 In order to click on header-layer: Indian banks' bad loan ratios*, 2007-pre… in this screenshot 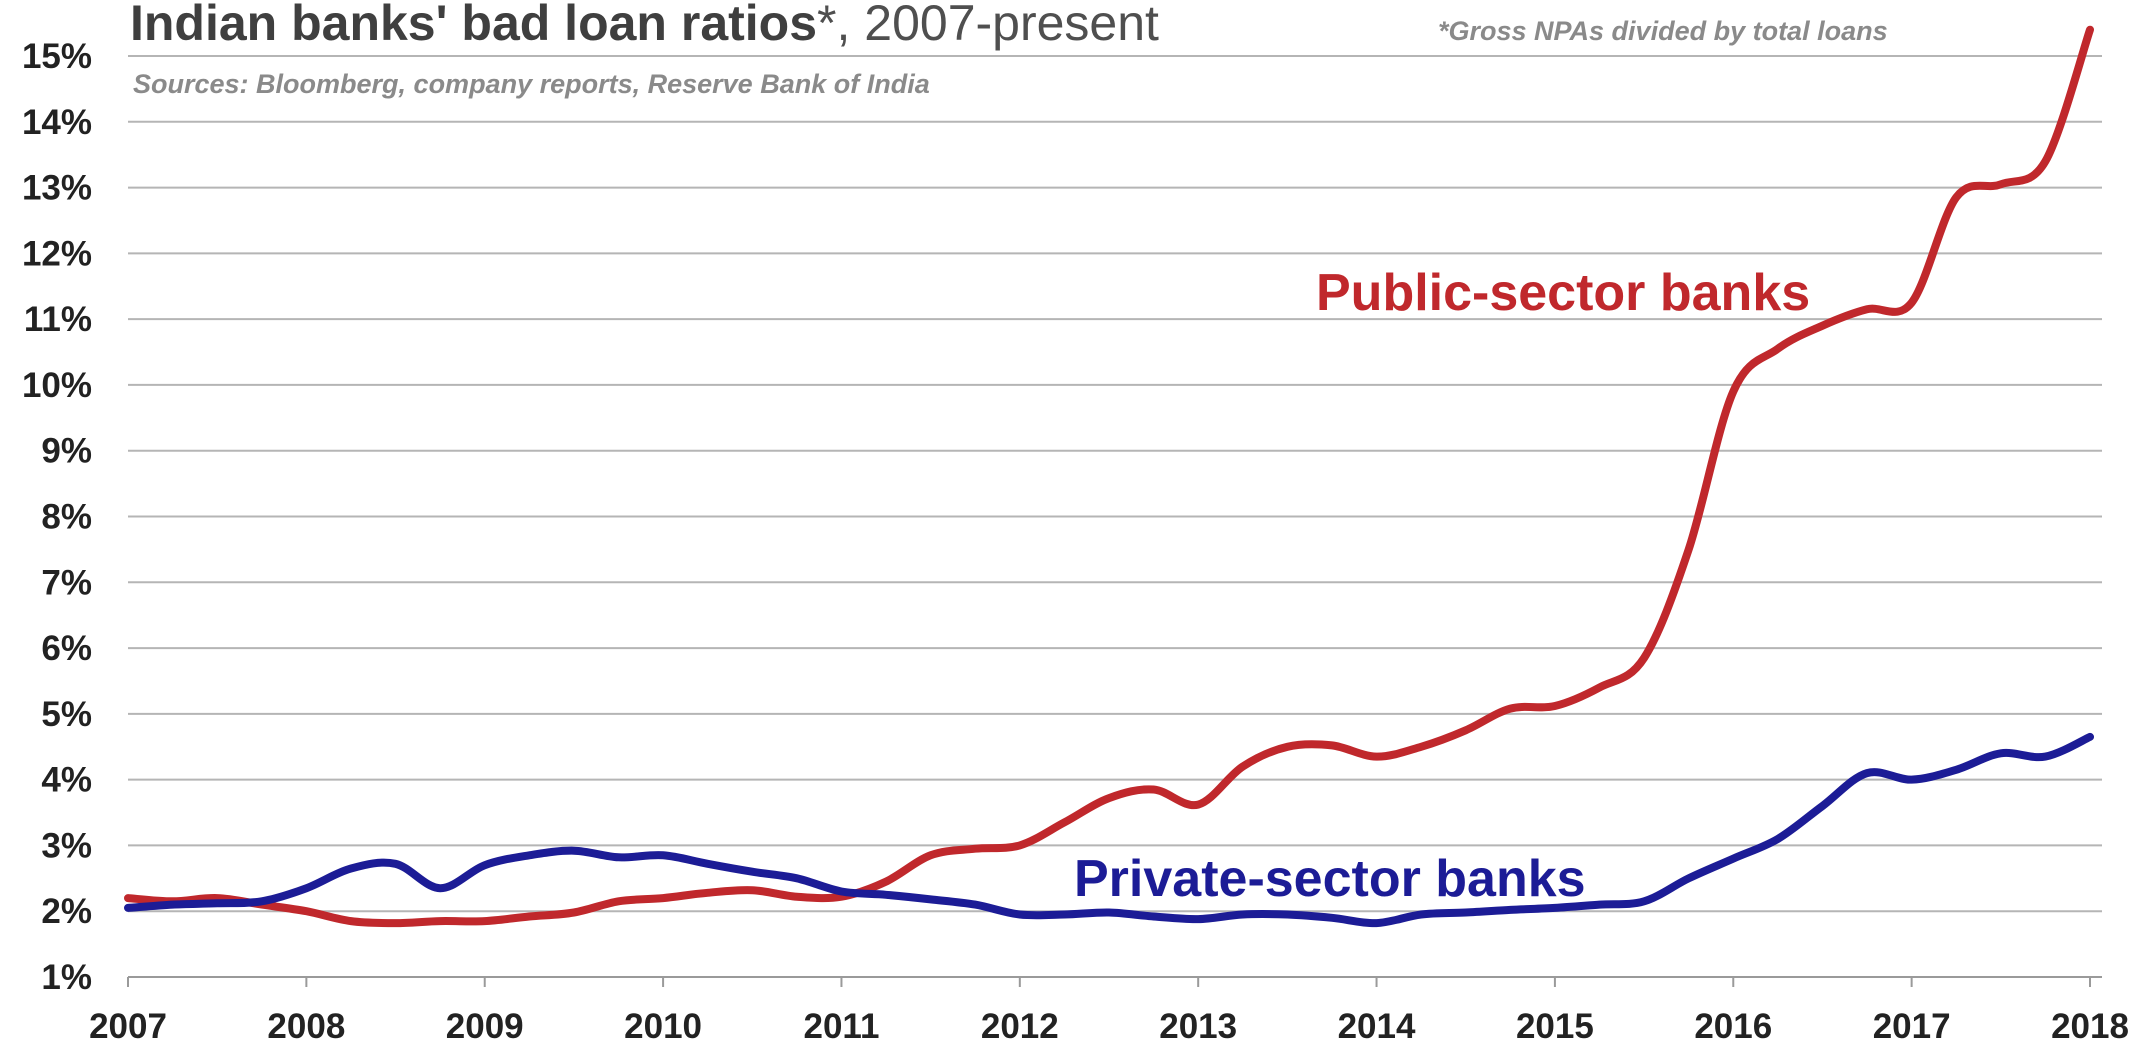, I will do `click(1009, 49)`.